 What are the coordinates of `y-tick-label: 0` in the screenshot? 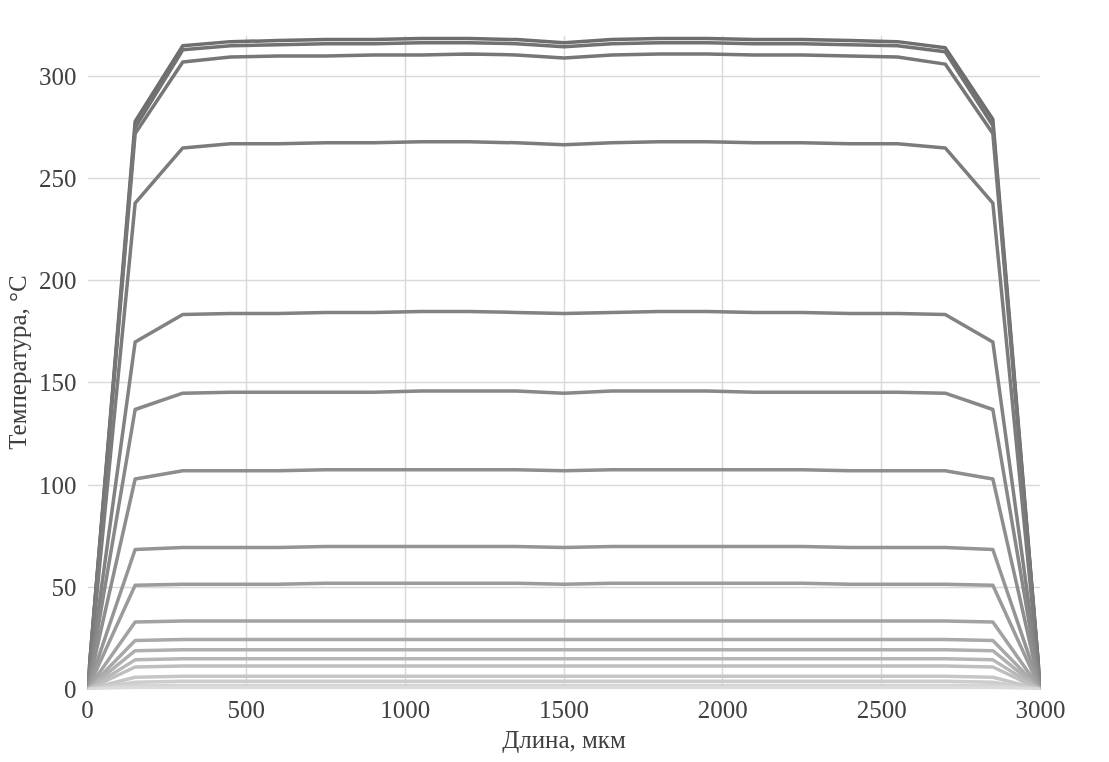 It's located at (70, 689).